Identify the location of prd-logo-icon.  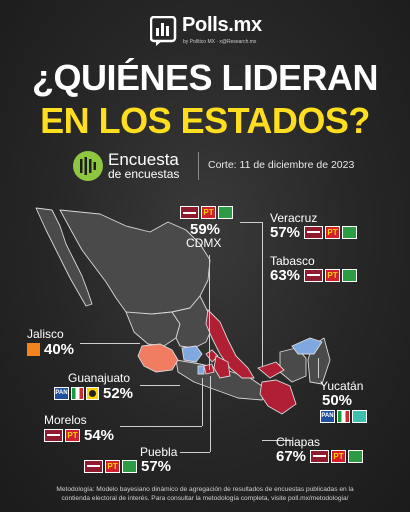
(92, 393).